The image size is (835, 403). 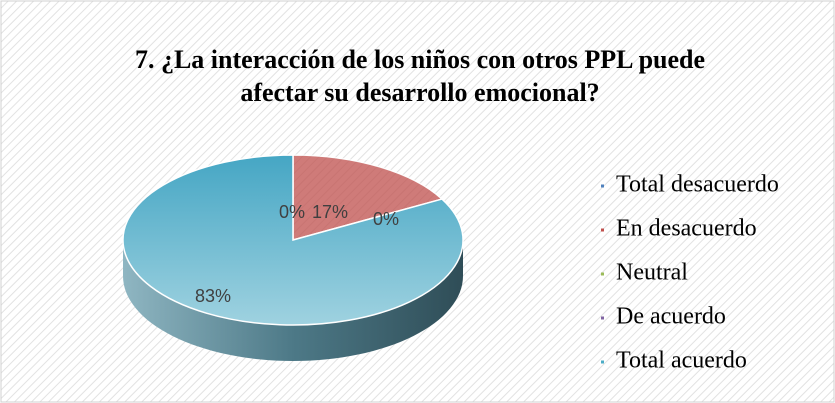 I want to click on data-label: 83%, so click(x=213, y=296).